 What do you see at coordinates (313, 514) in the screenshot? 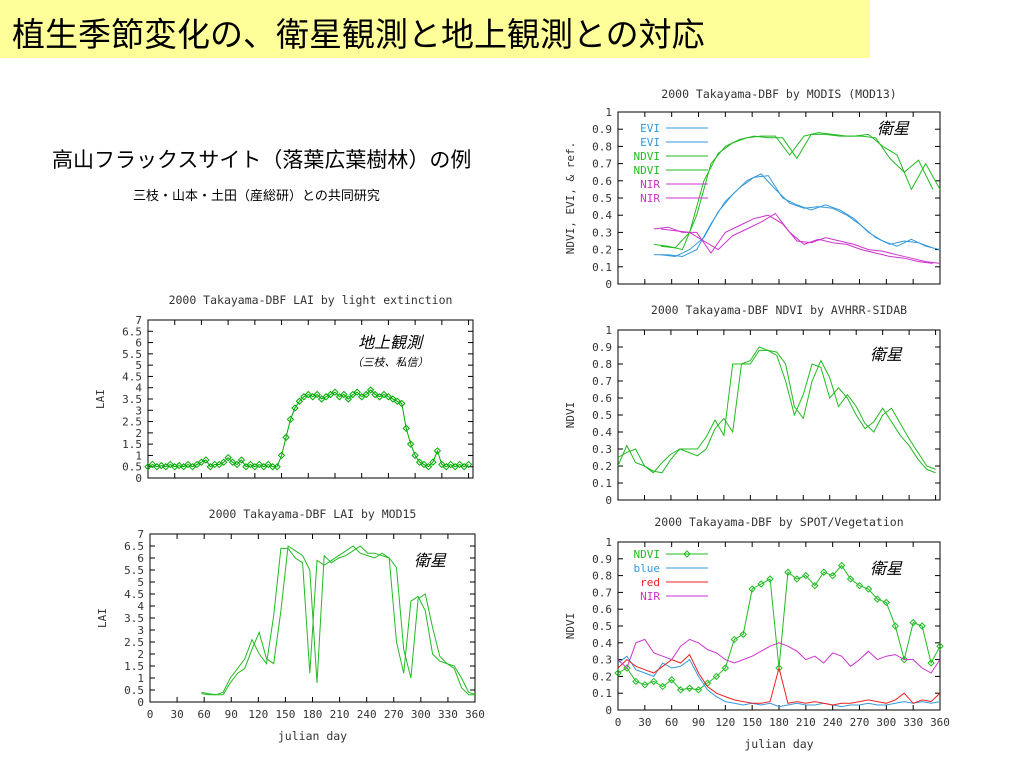
I see `chart-title: 2000 Takayama-DBF LAI by MOD15` at bounding box center [313, 514].